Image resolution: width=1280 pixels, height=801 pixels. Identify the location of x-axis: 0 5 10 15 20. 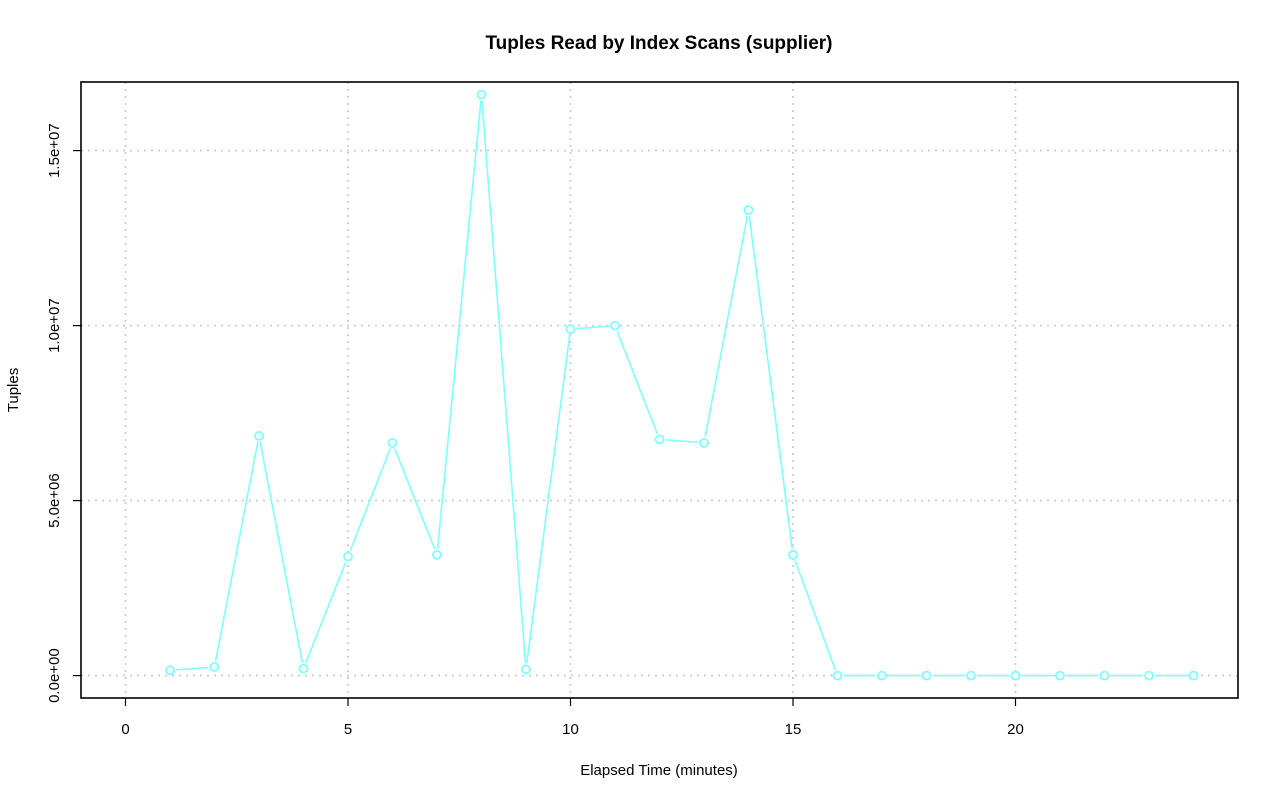
(572, 718).